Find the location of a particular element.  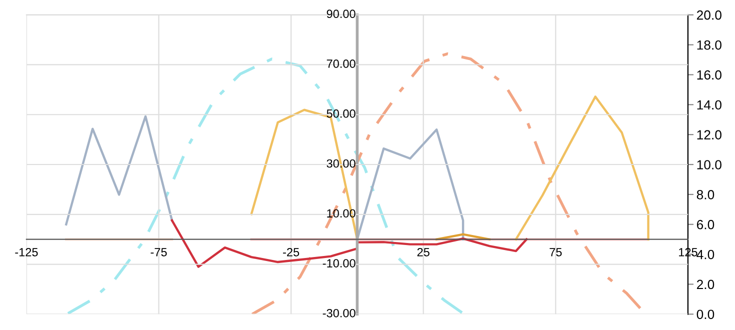

y2-tick-label: 8.0 is located at coordinates (705, 195).